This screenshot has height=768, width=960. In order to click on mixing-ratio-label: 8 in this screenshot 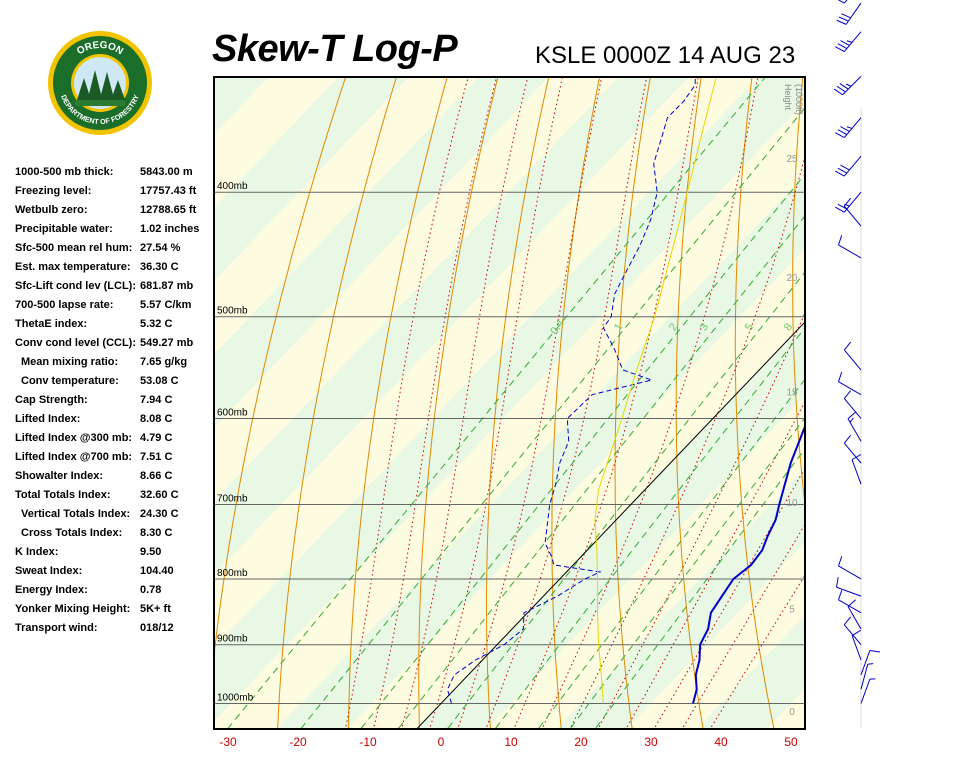, I will do `click(788, 327)`.